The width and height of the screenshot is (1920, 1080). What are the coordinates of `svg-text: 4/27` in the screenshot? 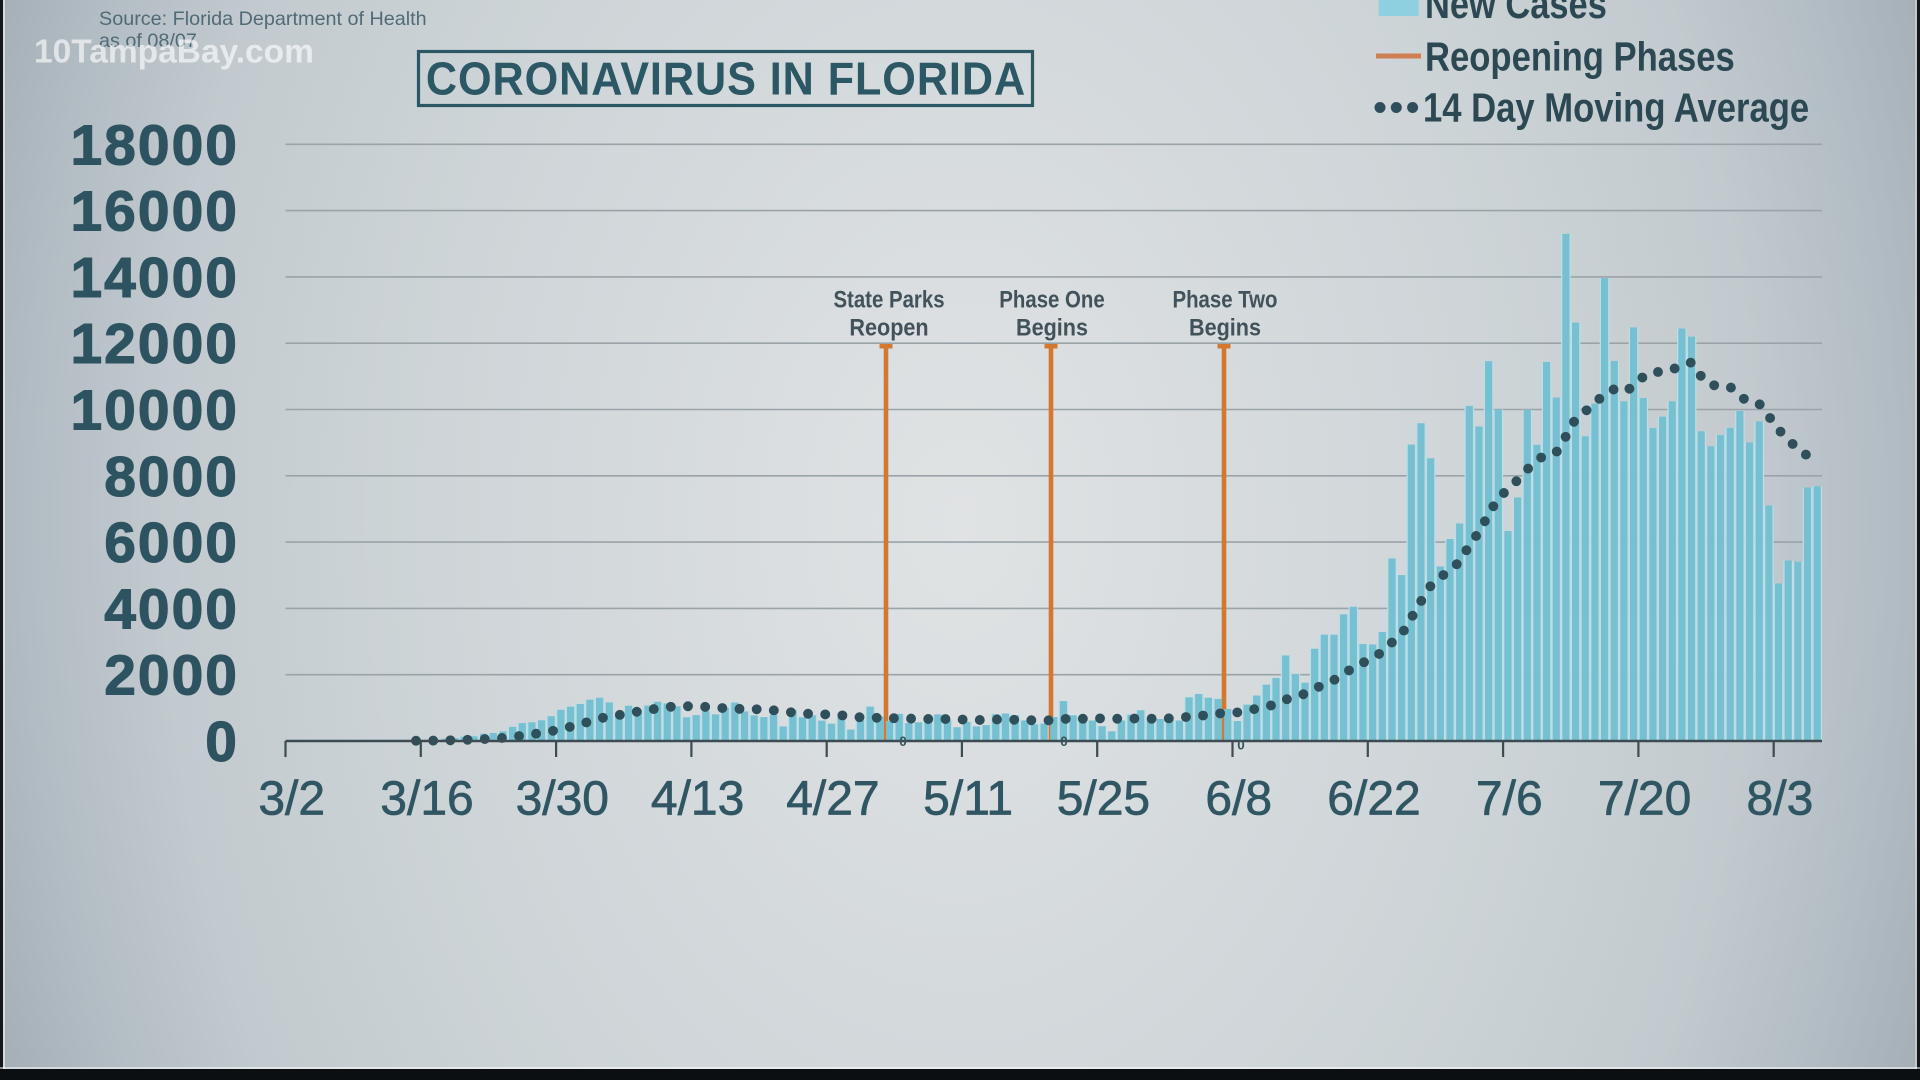 It's located at (832, 799).